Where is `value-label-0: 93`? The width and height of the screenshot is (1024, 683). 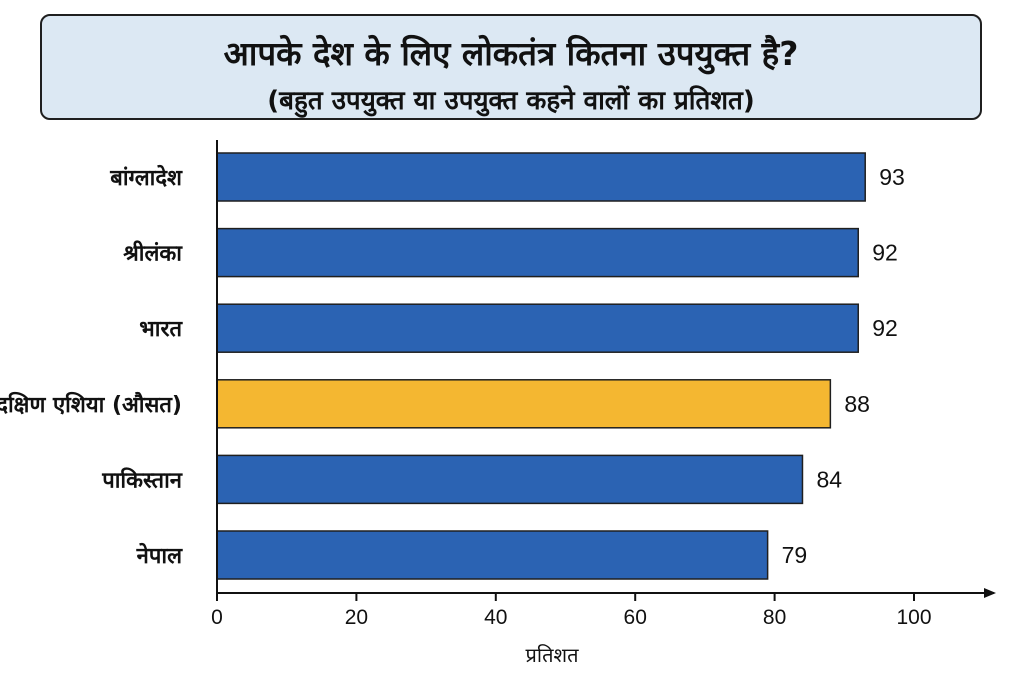 value-label-0: 93 is located at coordinates (892, 177).